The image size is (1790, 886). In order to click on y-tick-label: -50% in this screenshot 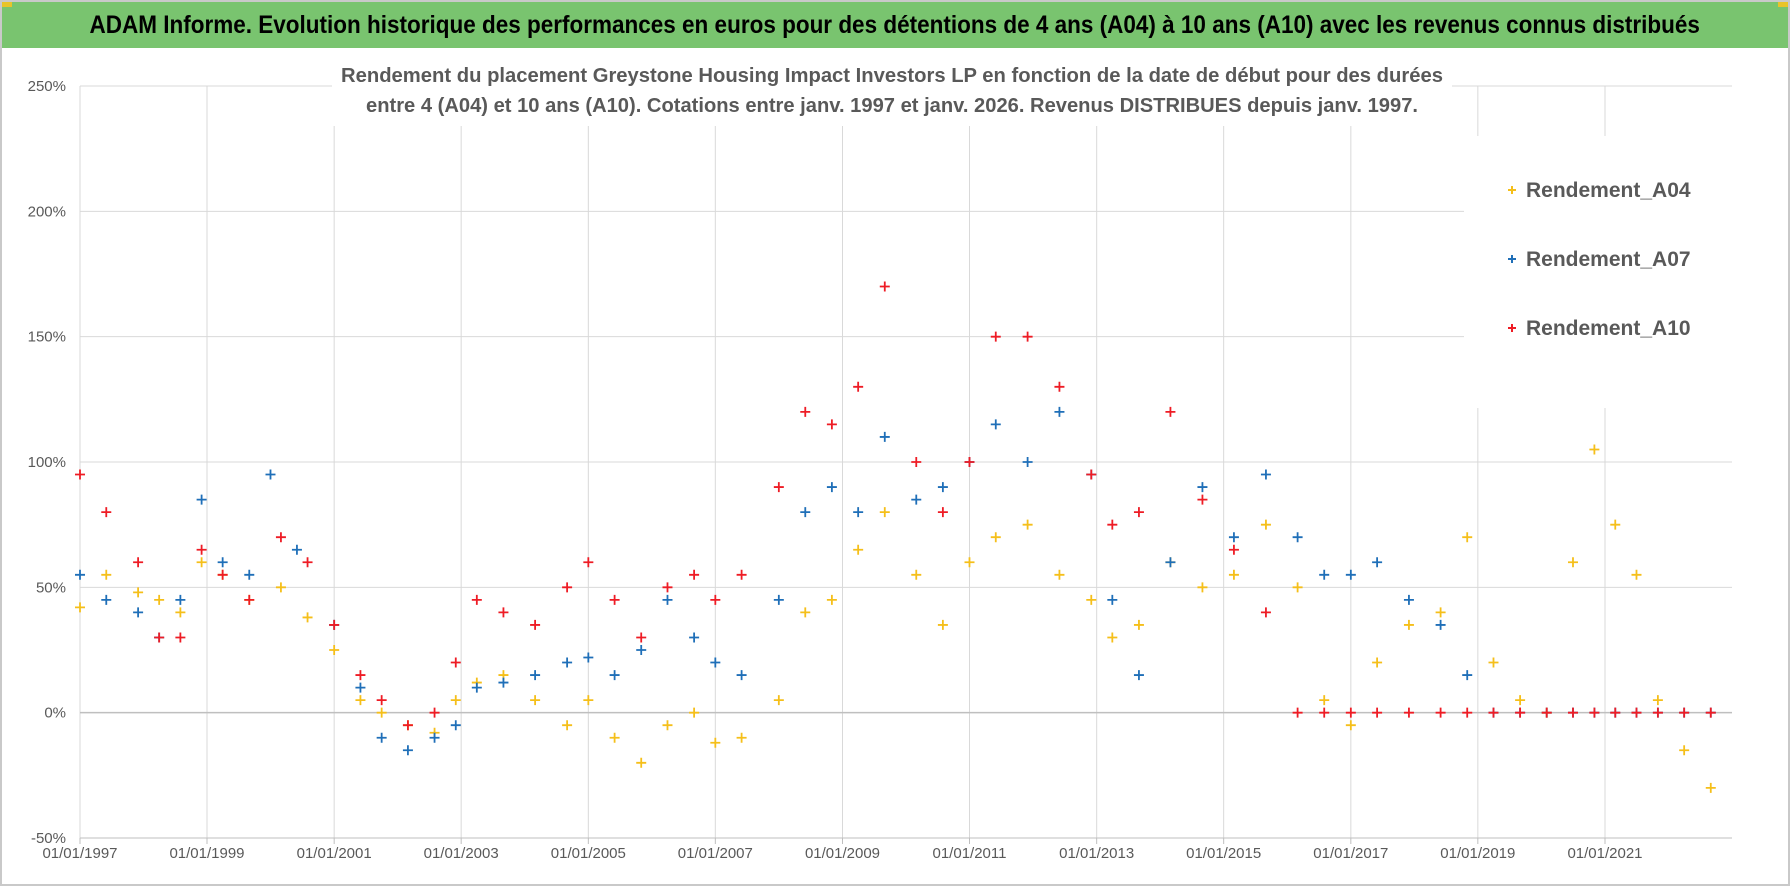, I will do `click(48, 838)`.